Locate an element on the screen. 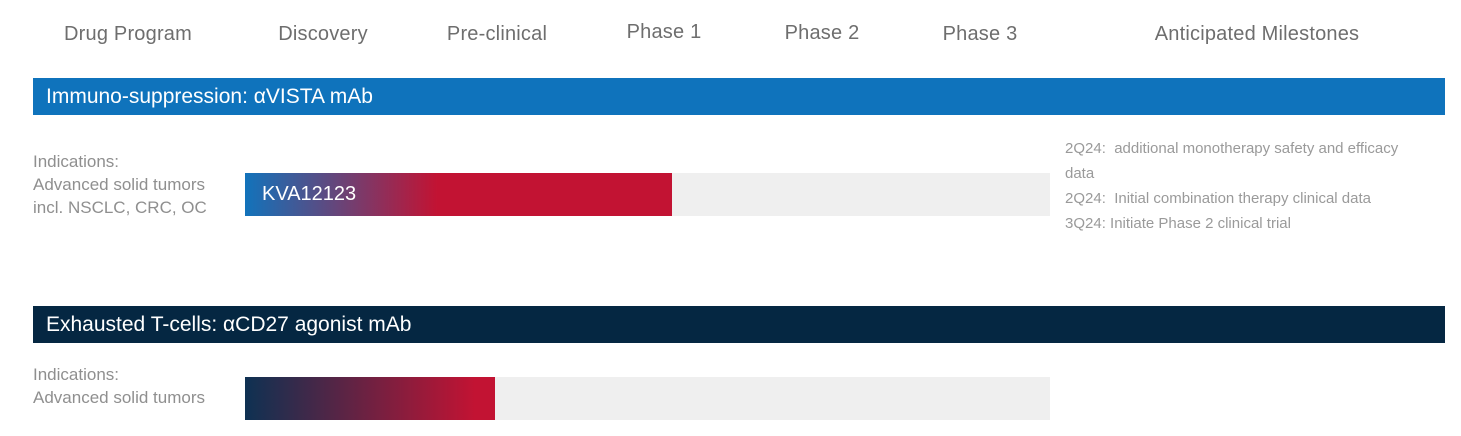 The height and width of the screenshot is (436, 1461). column-header-phase-2: Phase 2 is located at coordinates (822, 33).